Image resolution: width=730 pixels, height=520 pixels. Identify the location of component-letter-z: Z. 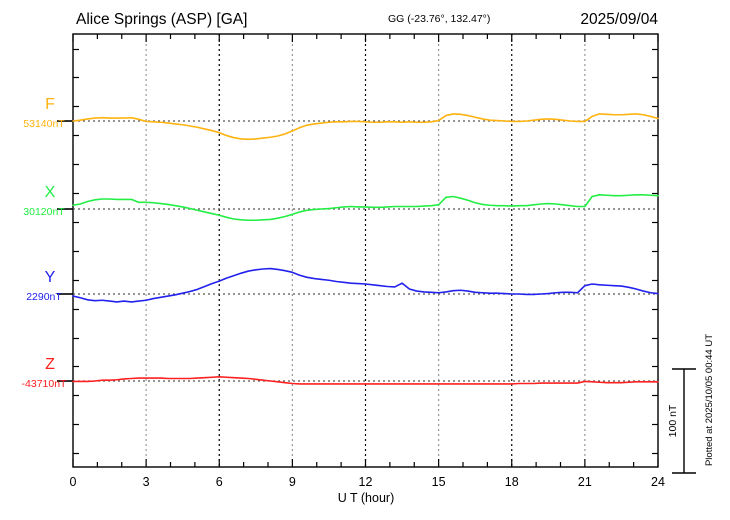
(50, 364).